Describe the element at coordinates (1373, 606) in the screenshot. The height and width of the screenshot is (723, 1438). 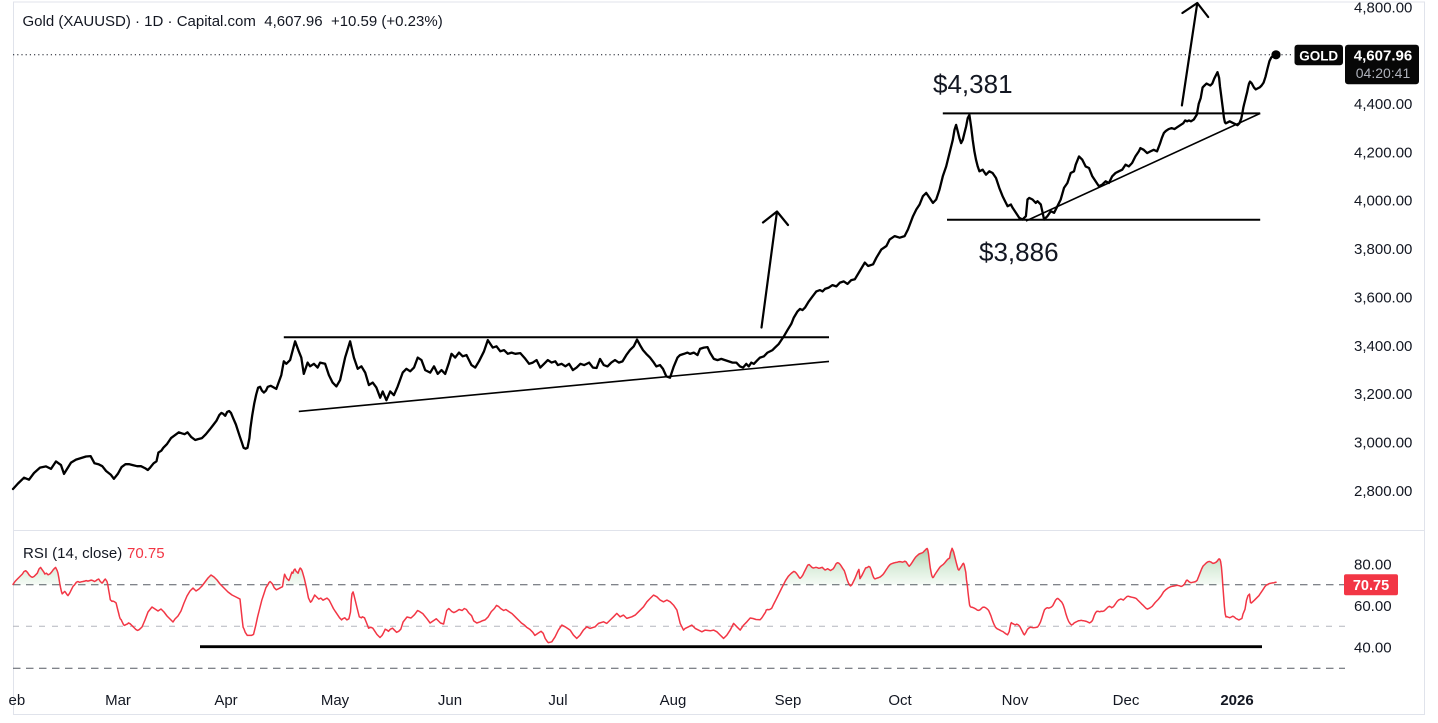
I see `svg-text: 60.00` at that location.